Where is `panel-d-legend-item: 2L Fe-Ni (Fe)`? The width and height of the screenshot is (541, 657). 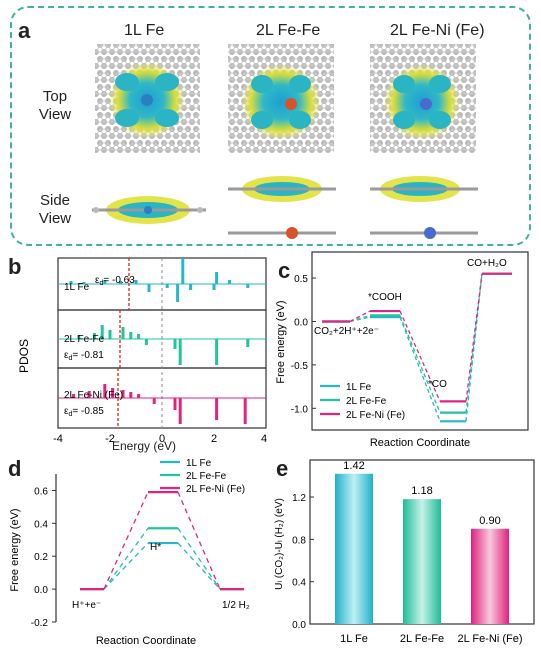
panel-d-legend-item: 2L Fe-Ni (Fe) is located at coordinates (215, 489).